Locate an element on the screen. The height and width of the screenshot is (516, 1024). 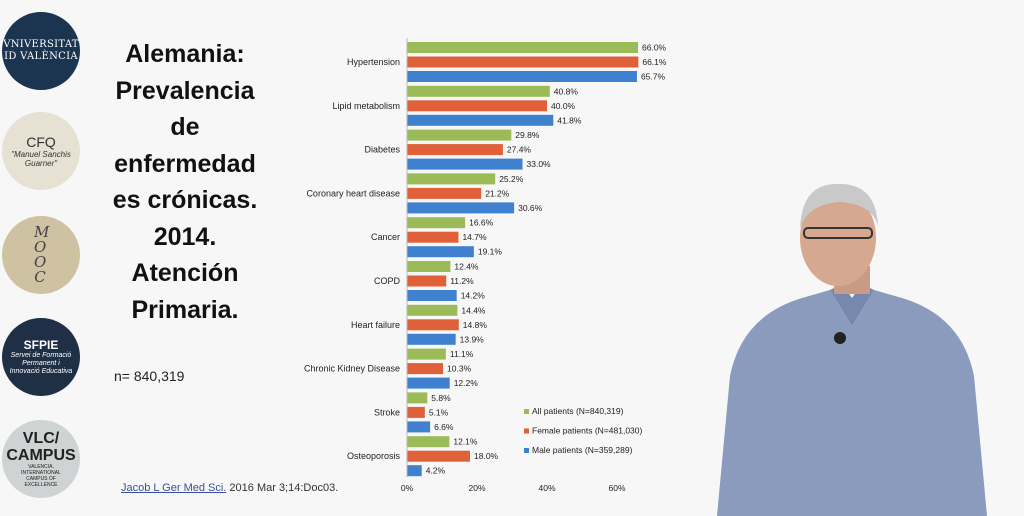
bar-s0-c9 is located at coordinates (428, 442).